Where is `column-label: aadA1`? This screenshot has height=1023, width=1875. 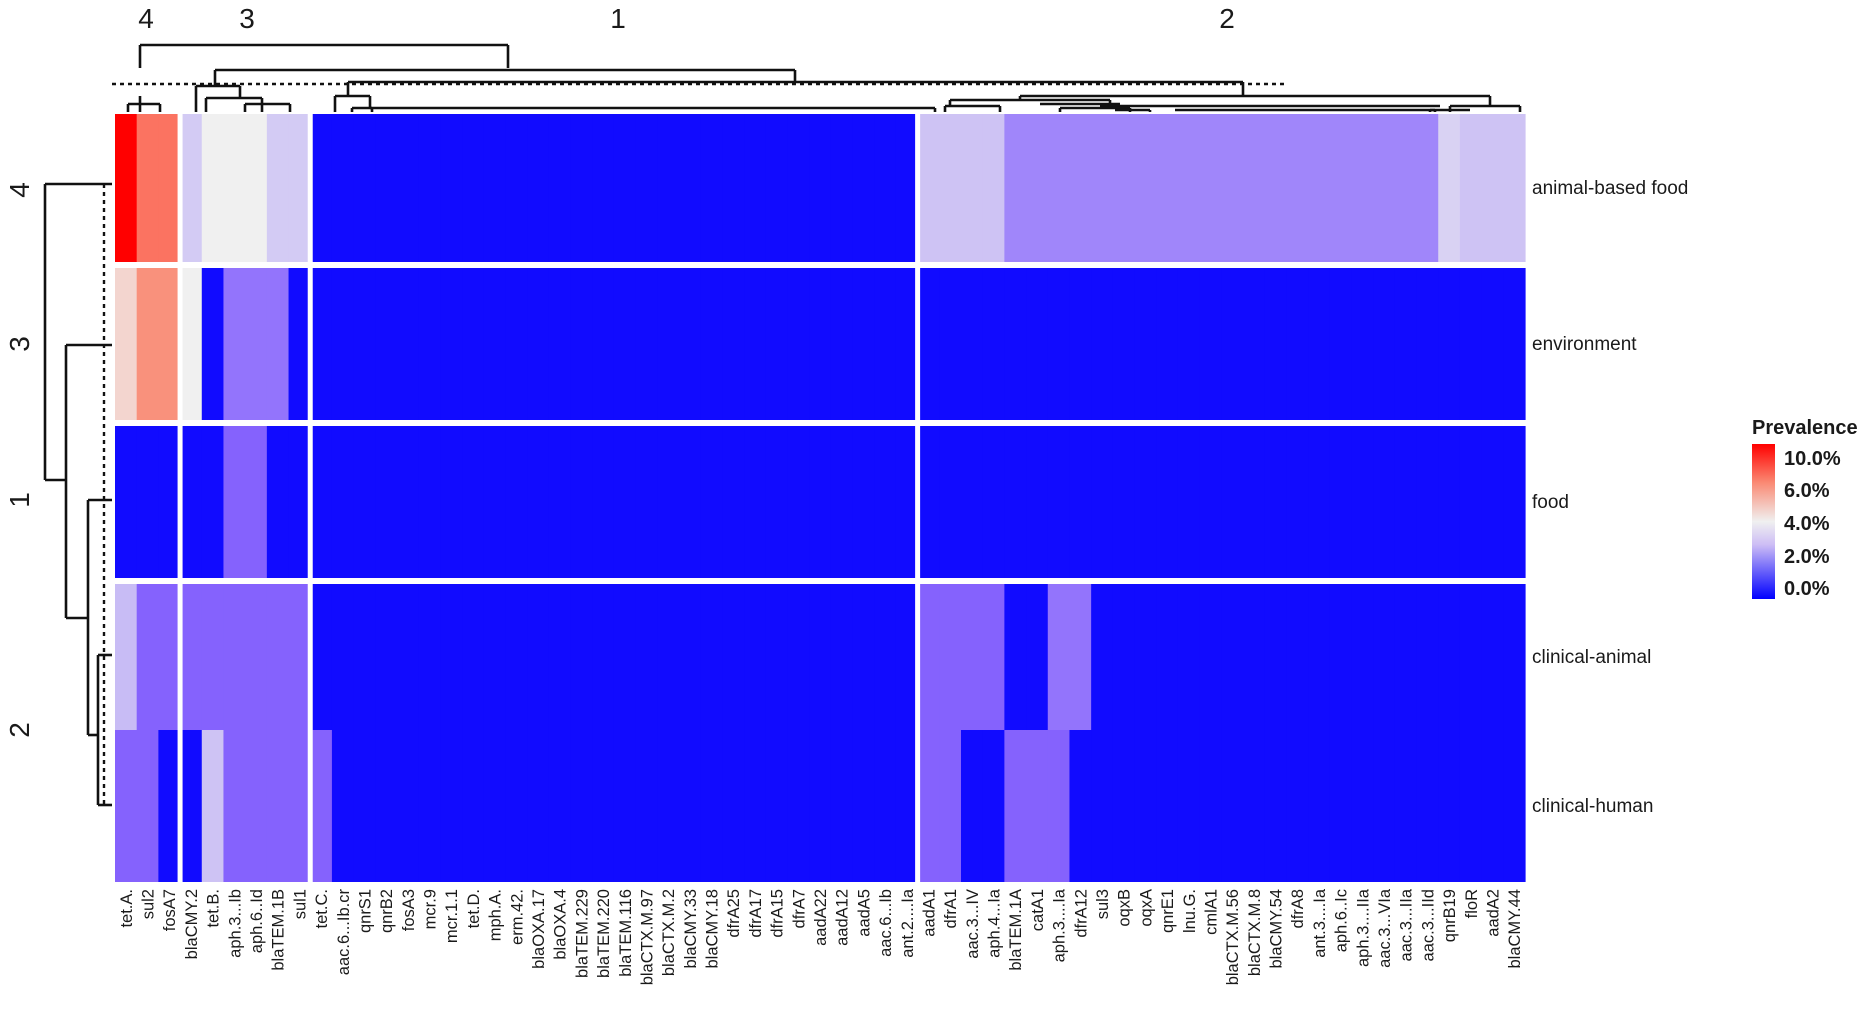 column-label: aadA1 is located at coordinates (929, 913).